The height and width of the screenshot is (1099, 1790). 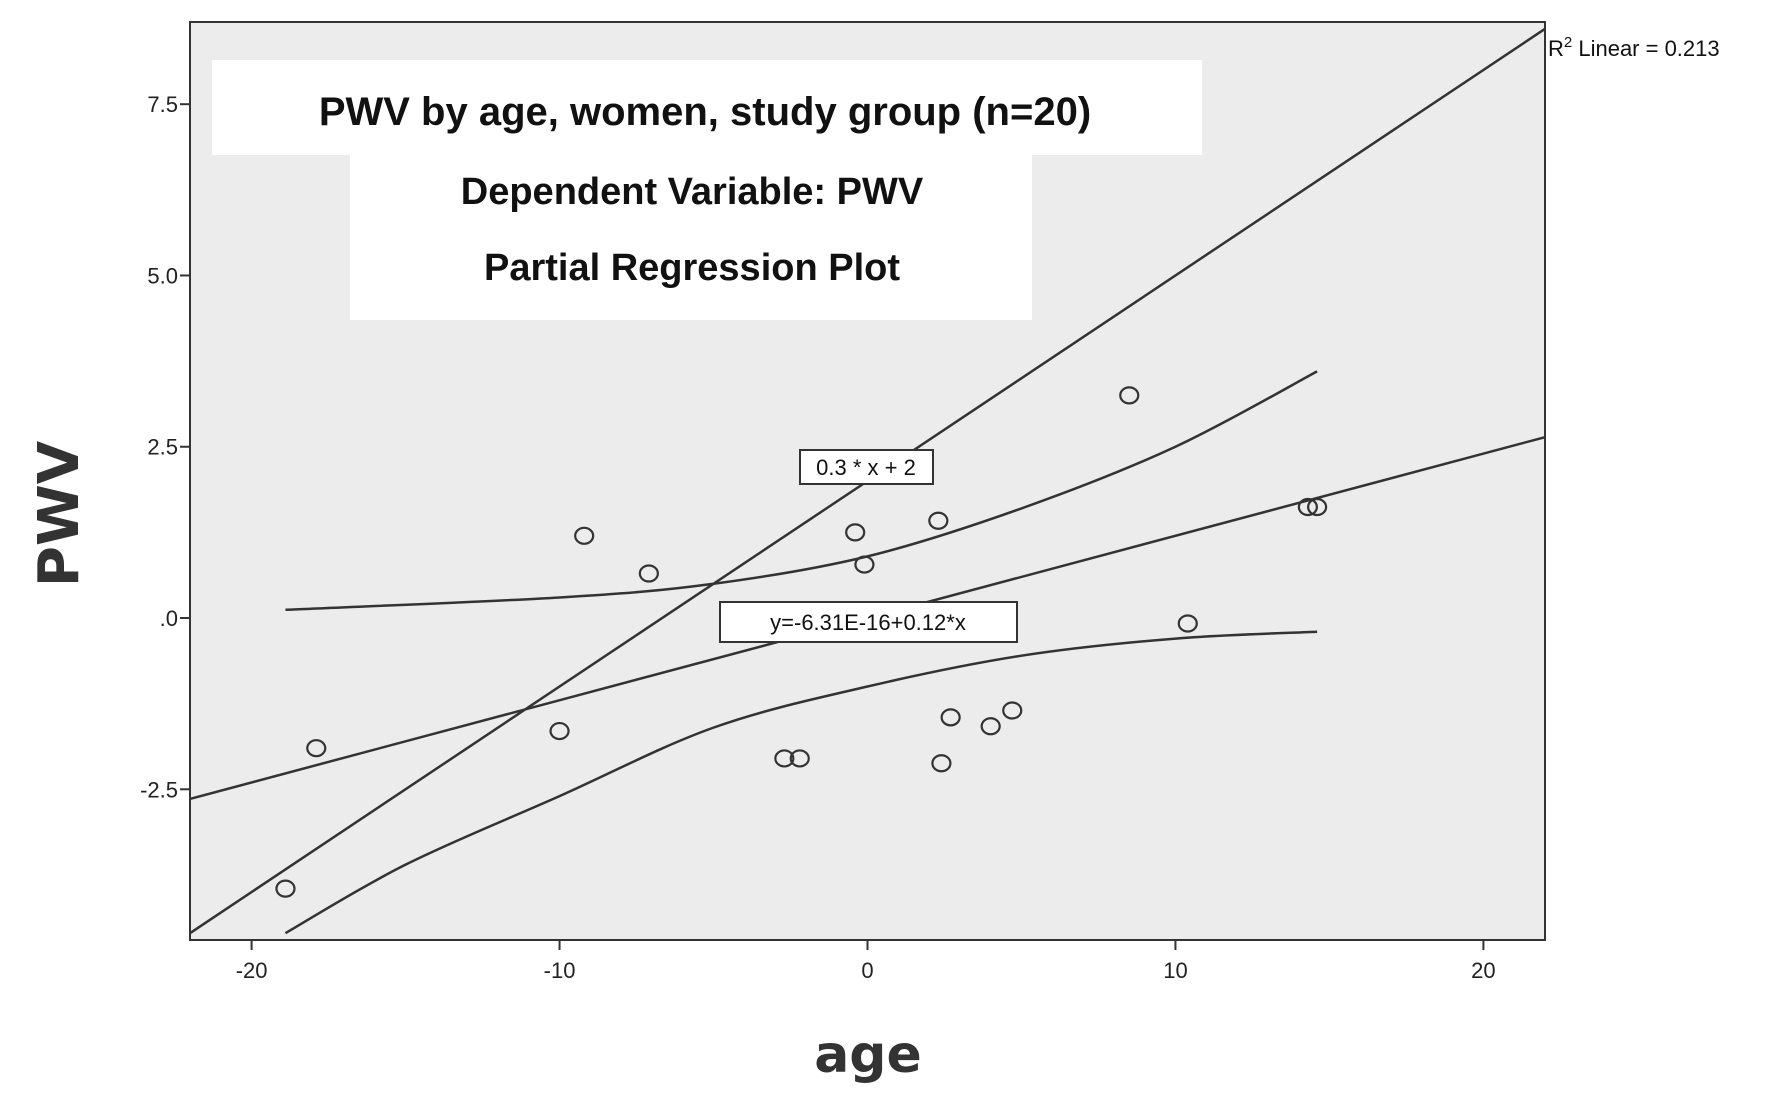 What do you see at coordinates (162, 104) in the screenshot?
I see `y-tick-label: 7.5` at bounding box center [162, 104].